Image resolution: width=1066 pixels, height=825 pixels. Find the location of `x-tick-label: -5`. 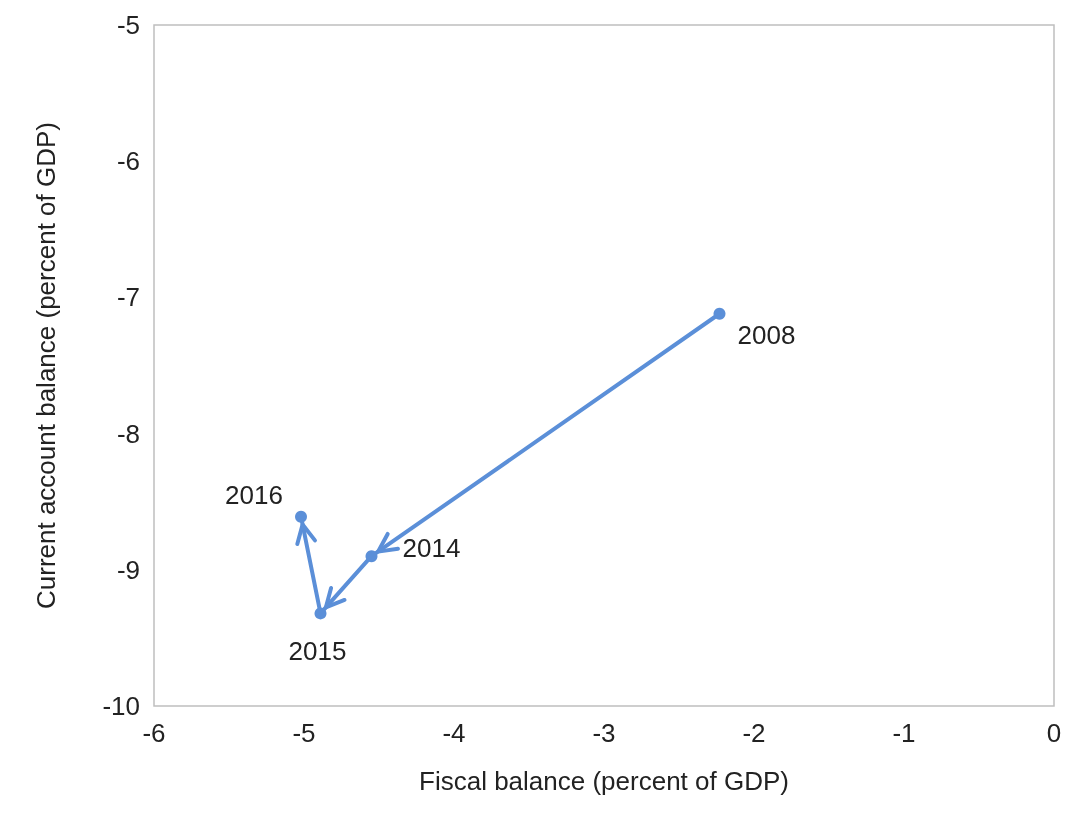

x-tick-label: -5 is located at coordinates (304, 733).